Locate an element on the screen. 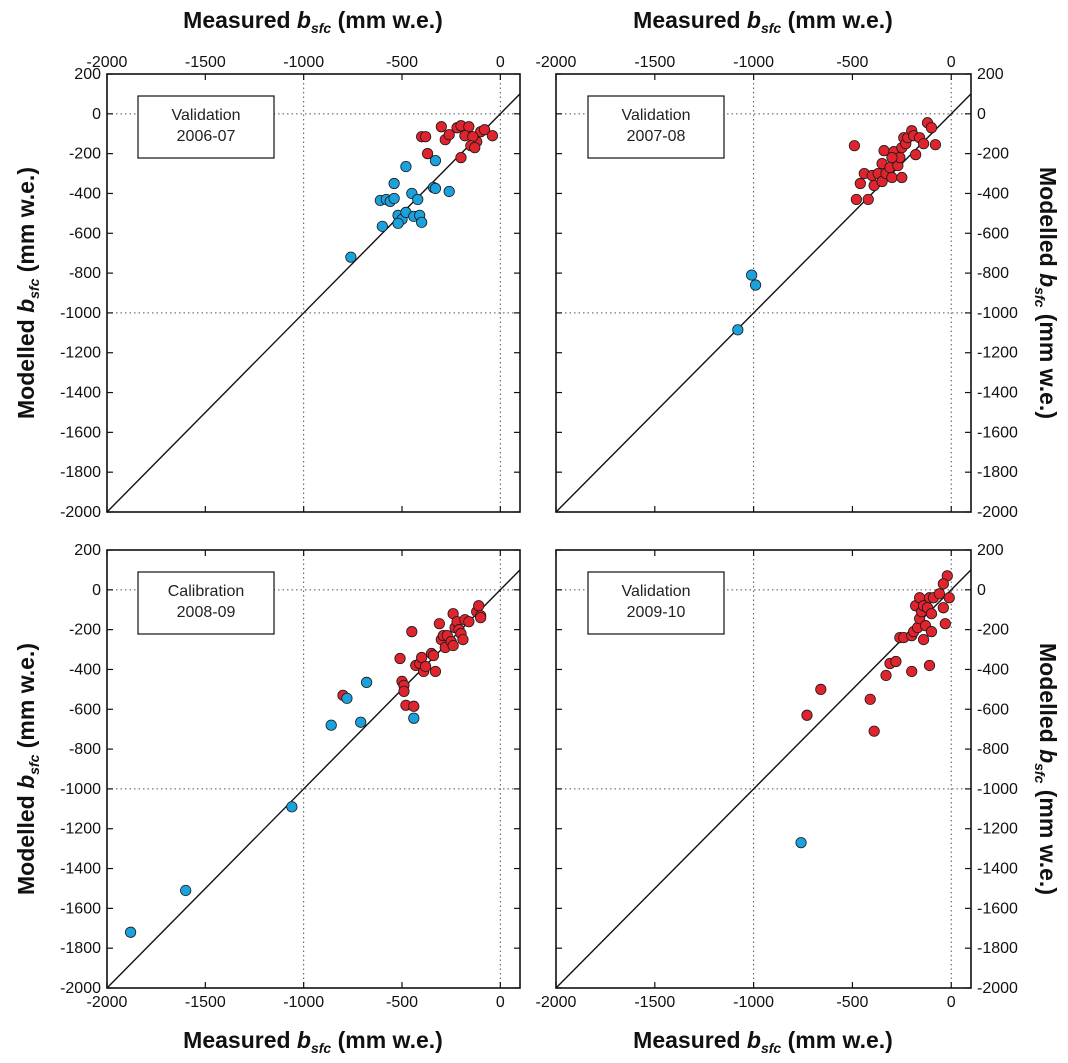  y-axis-title-top-left: Modelled bsfc (mm w.e.) is located at coordinates (27, 293).